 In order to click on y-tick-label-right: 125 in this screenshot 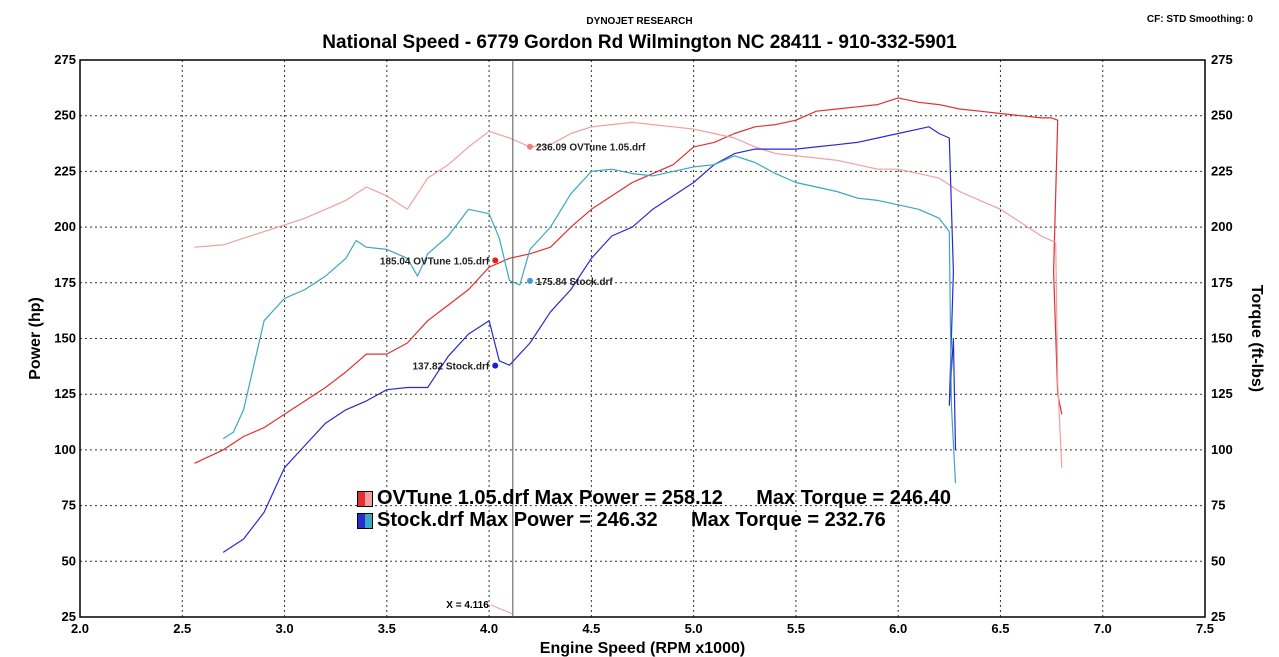, I will do `click(1222, 393)`.